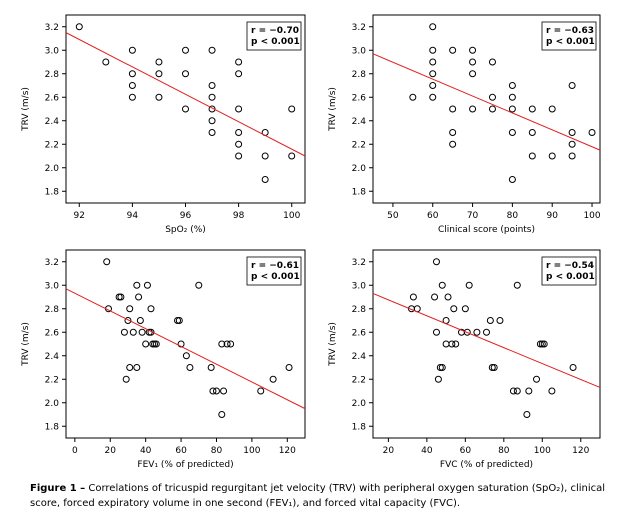 The width and height of the screenshot is (636, 527). What do you see at coordinates (79, 216) in the screenshot?
I see `x-tick-label: 92` at bounding box center [79, 216].